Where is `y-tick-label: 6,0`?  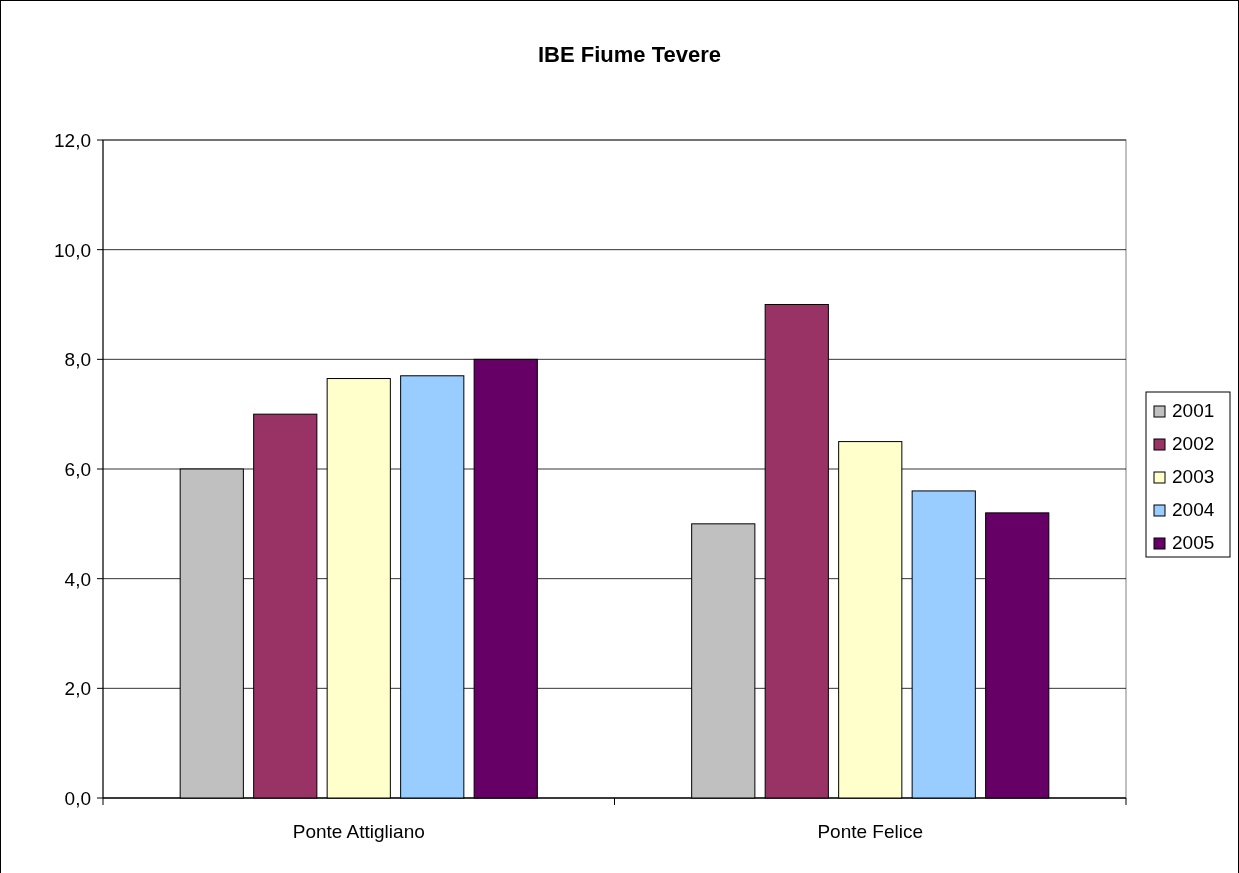
y-tick-label: 6,0 is located at coordinates (77, 469).